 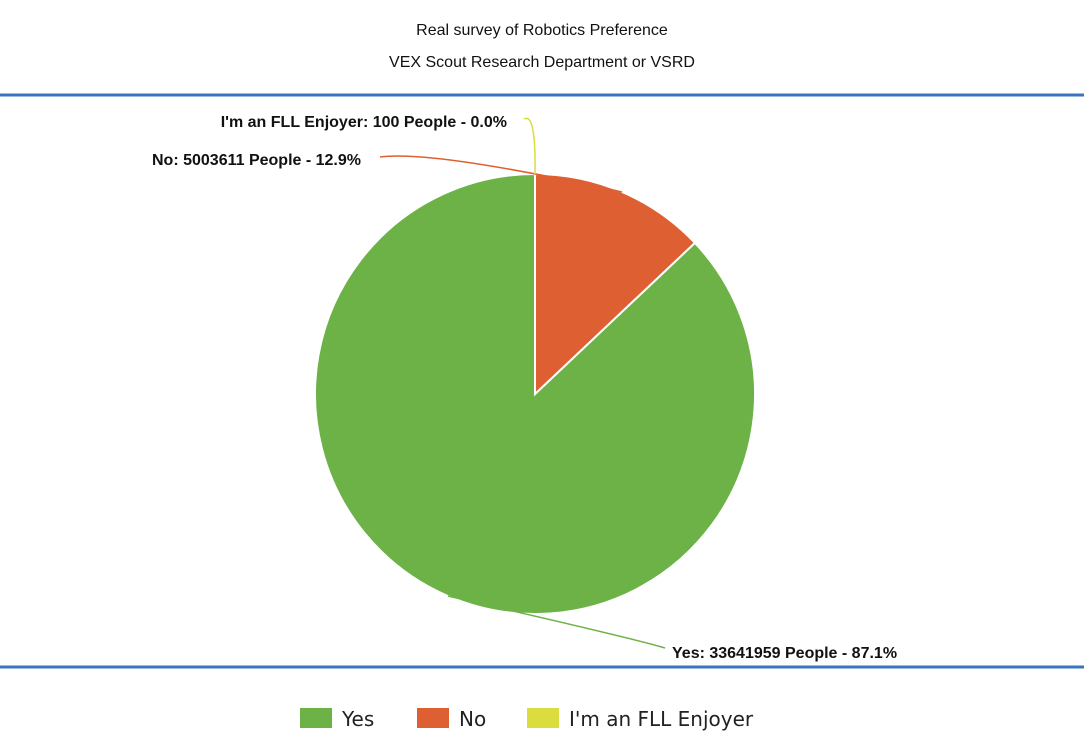 I want to click on legend: Yes No I'm an FLL Enjoyer, so click(x=527, y=719).